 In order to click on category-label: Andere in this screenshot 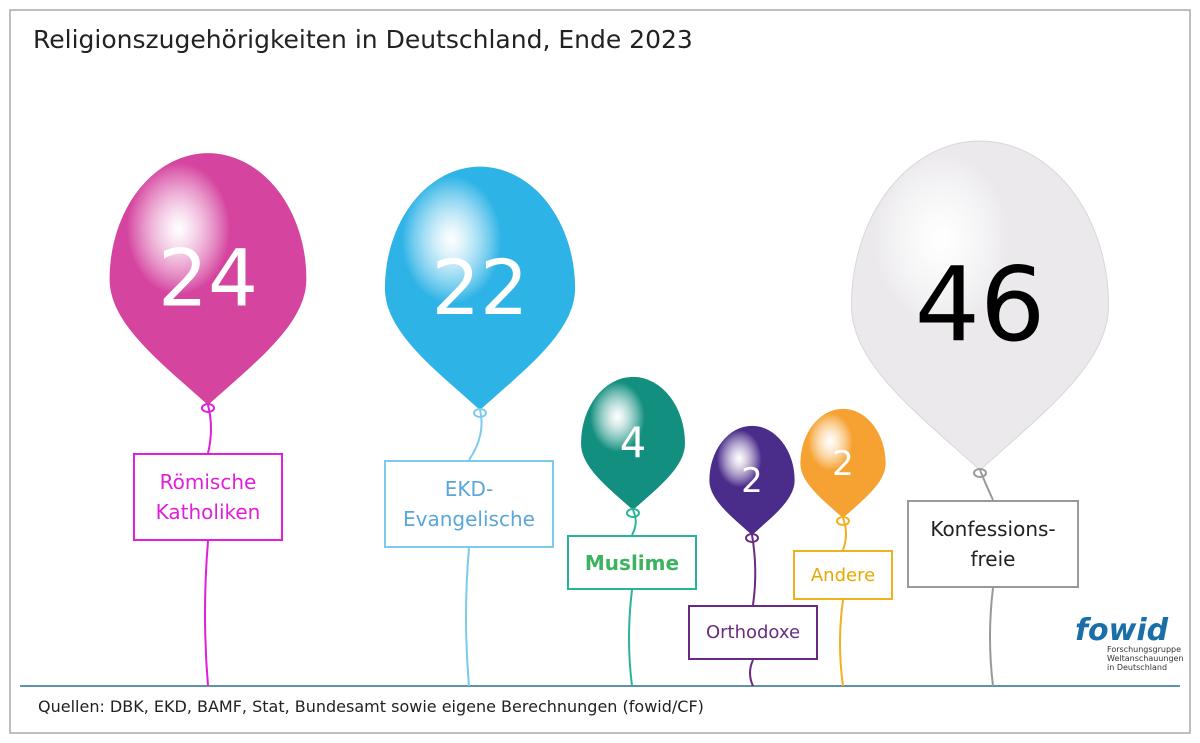, I will do `click(843, 575)`.